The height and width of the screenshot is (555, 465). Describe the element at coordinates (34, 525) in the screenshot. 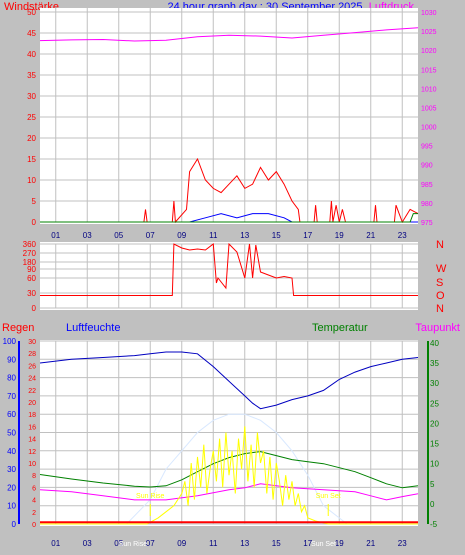

I see `y-rain-tick-label: 0` at that location.